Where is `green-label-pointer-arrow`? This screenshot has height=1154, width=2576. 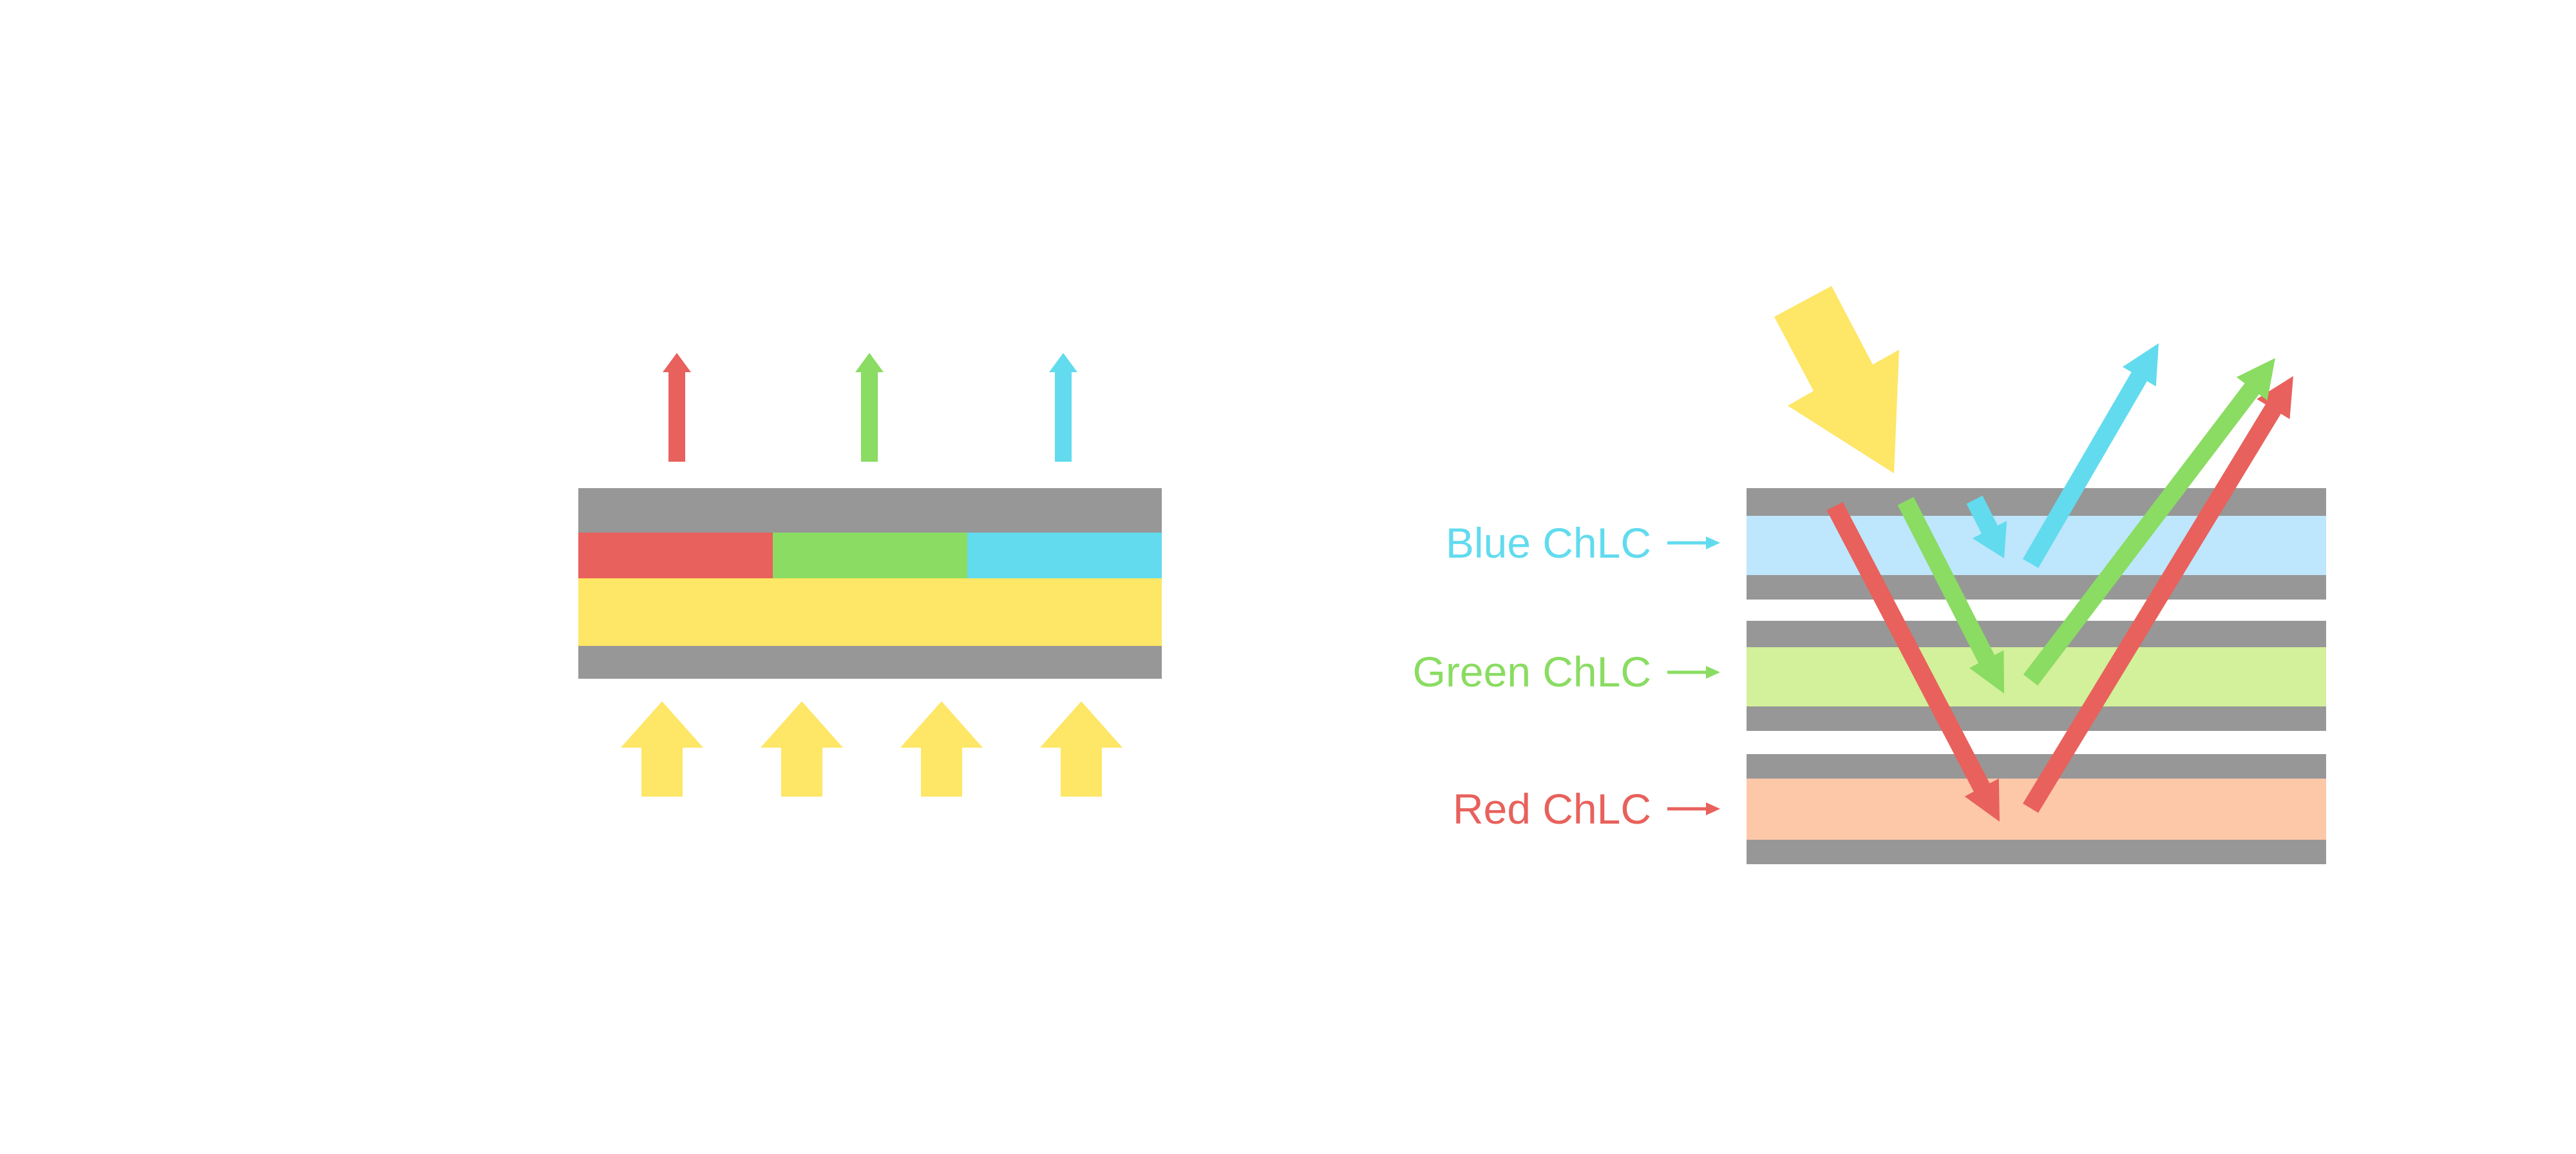
green-label-pointer-arrow is located at coordinates (1694, 672).